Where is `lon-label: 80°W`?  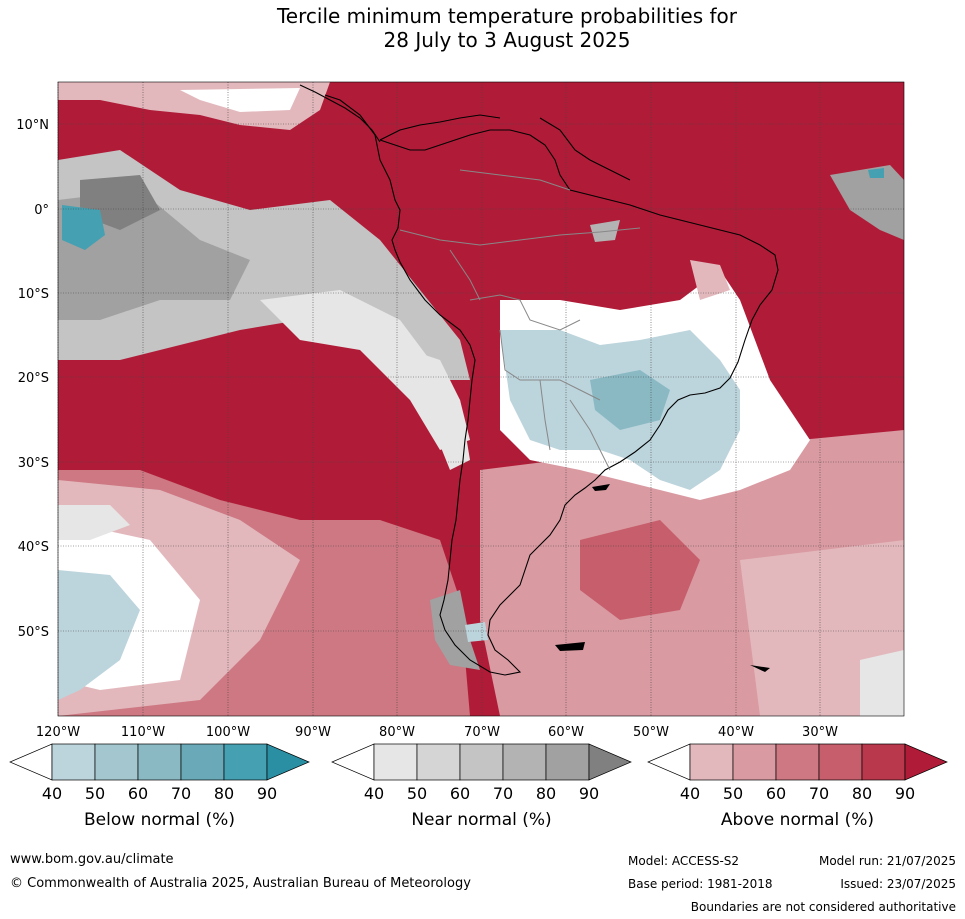
lon-label: 80°W is located at coordinates (397, 732).